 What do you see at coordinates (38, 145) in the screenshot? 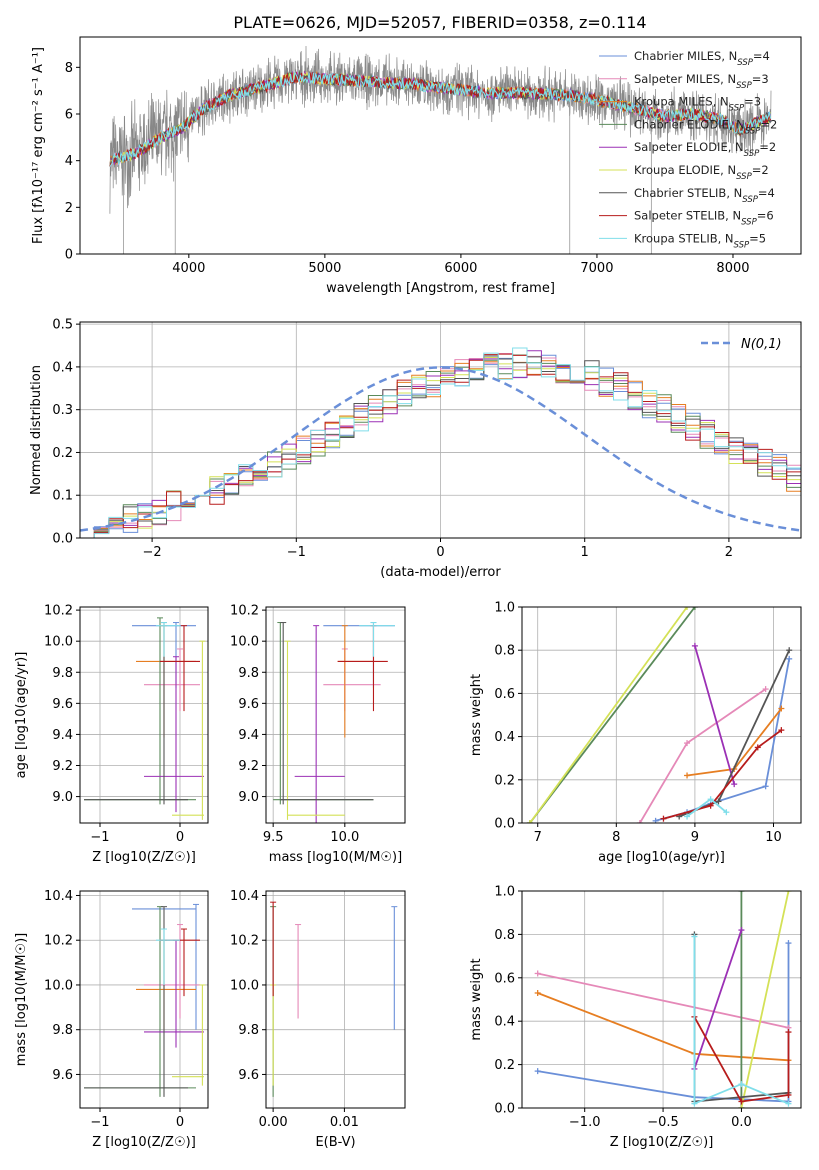
I see `y-axis-label: Flux [fλ10⁻¹⁷ erg cm⁻² s⁻¹ A⁻¹]` at bounding box center [38, 145].